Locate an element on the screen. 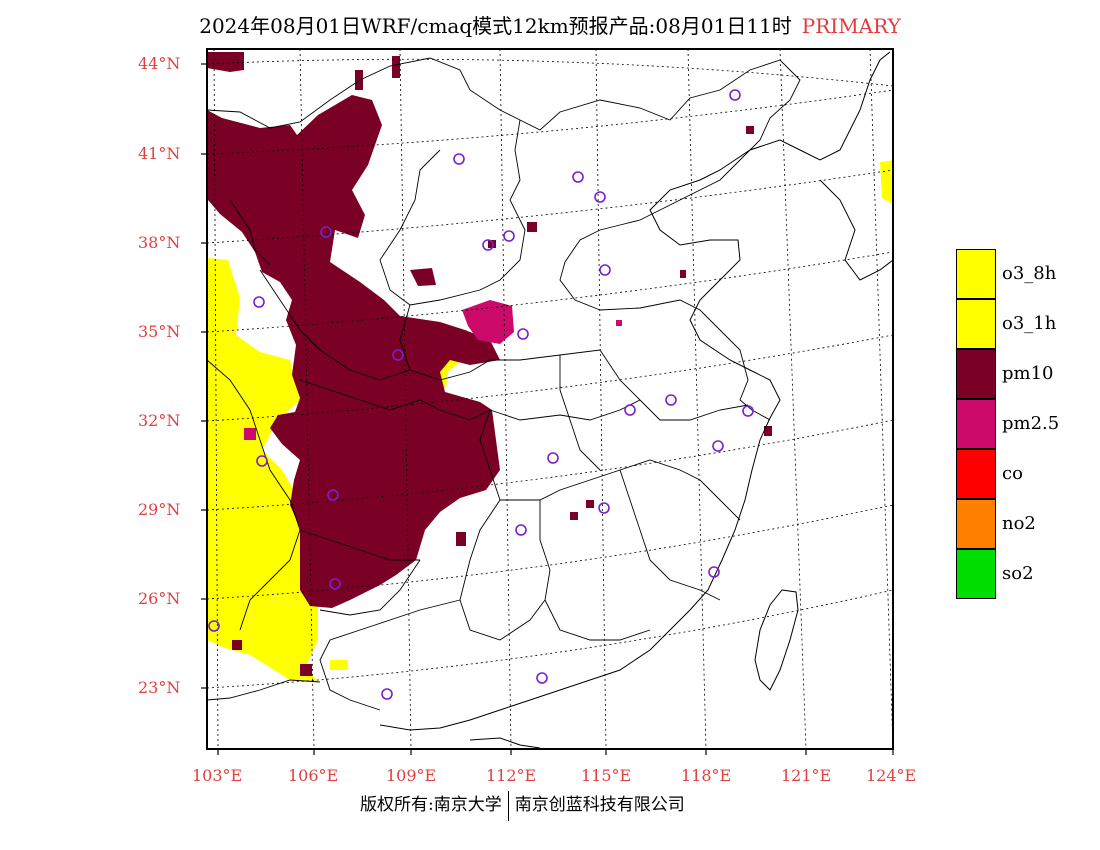  legend-label: no2 is located at coordinates (1019, 523).